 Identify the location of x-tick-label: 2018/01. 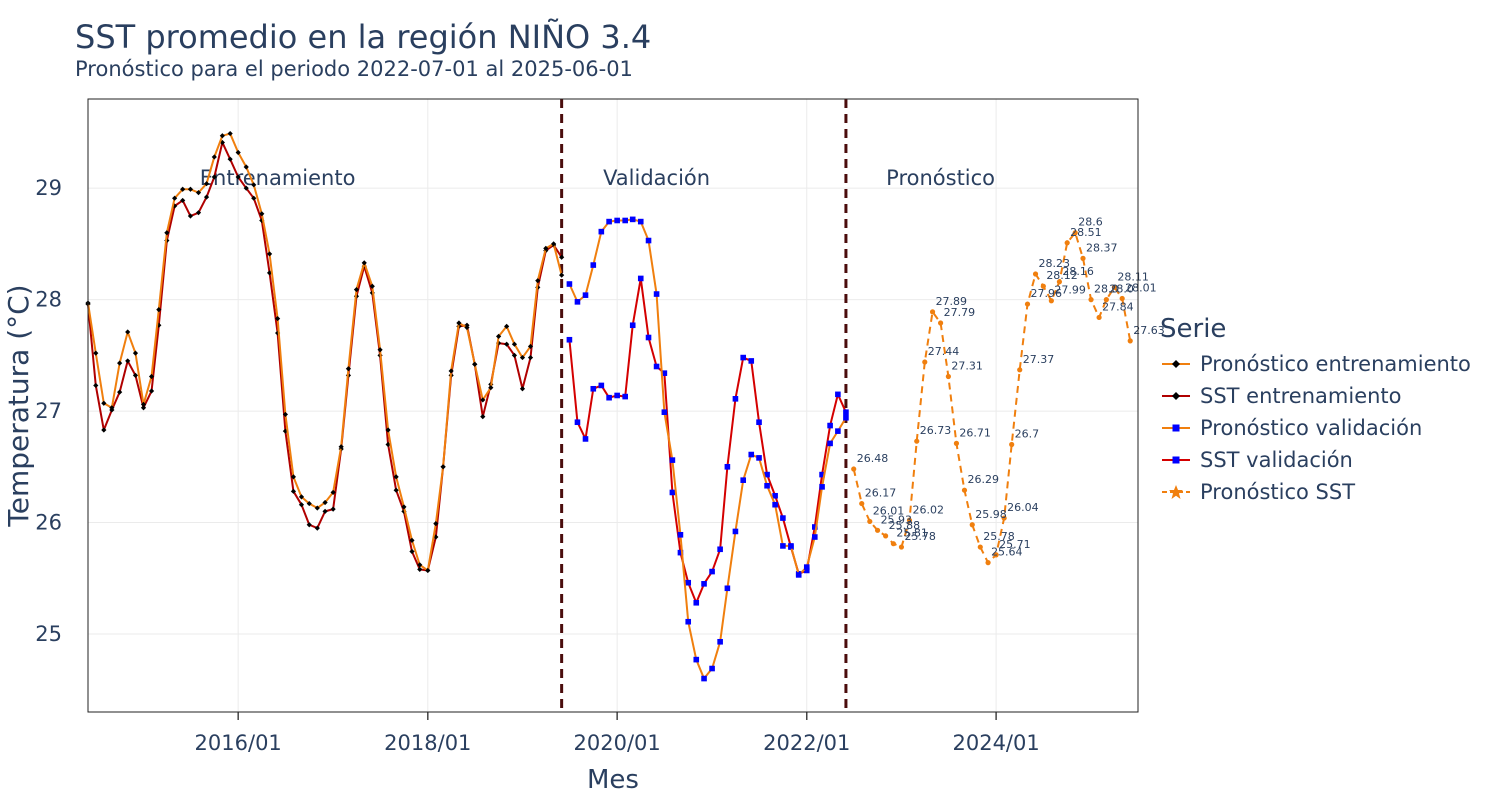
(427, 743).